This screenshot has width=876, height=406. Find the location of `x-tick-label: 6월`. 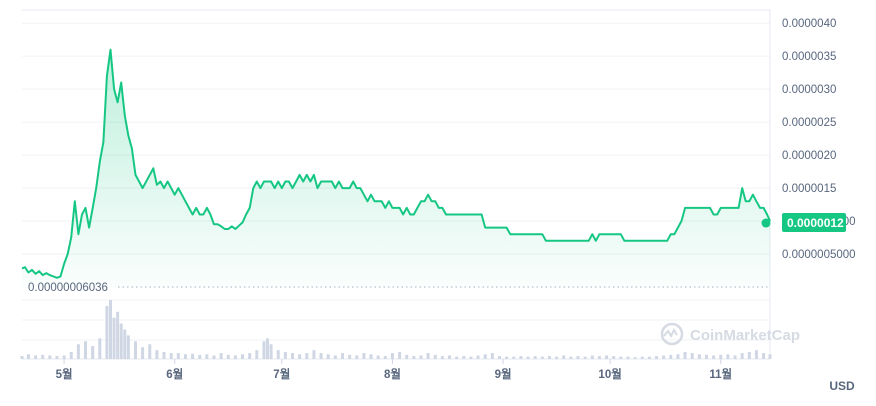

x-tick-label: 6월 is located at coordinates (174, 374).